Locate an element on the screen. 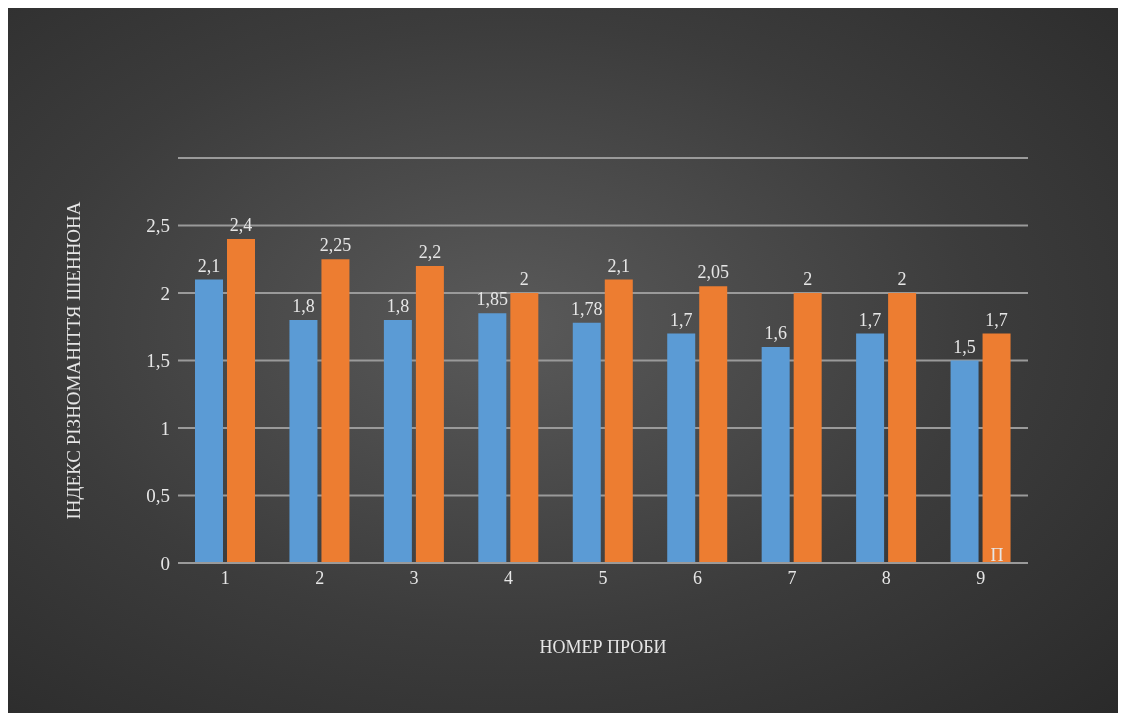  data-label: 2,25 is located at coordinates (335, 245).